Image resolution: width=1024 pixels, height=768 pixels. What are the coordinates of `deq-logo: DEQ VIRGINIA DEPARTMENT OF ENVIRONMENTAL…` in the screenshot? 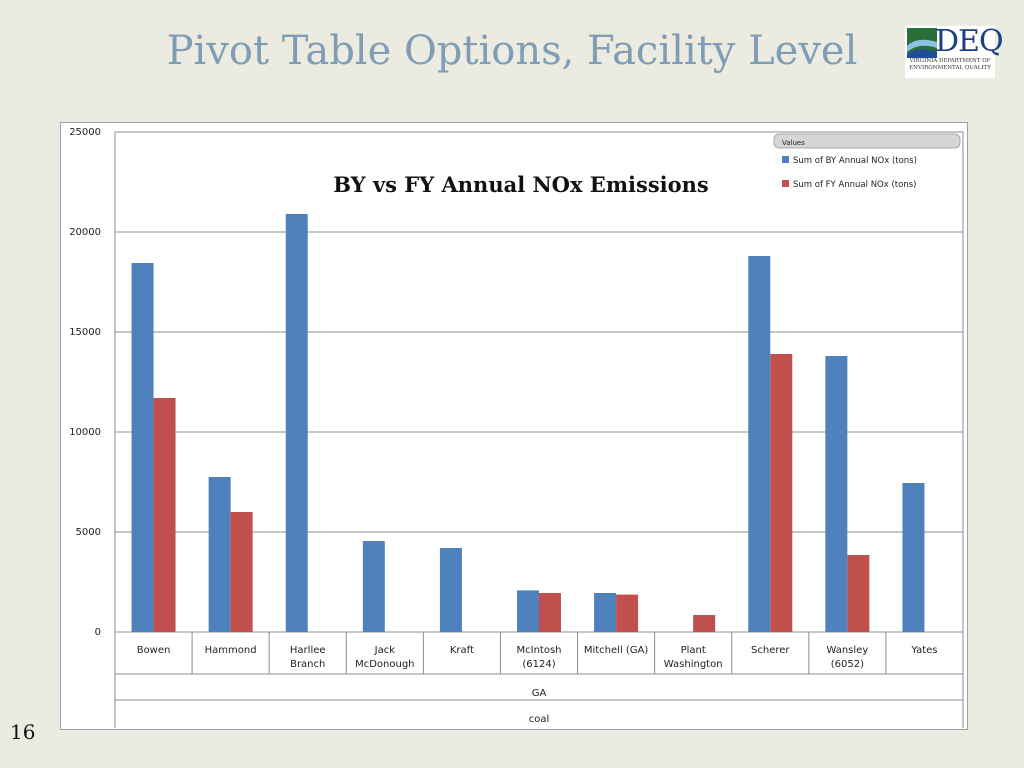 It's located at (954, 51).